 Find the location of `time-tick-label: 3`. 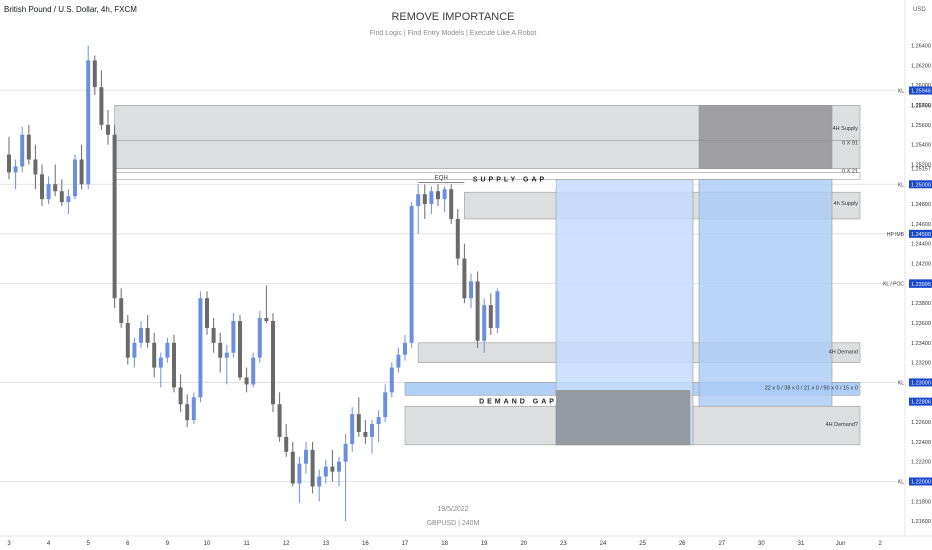

time-tick-label: 3 is located at coordinates (9, 544).